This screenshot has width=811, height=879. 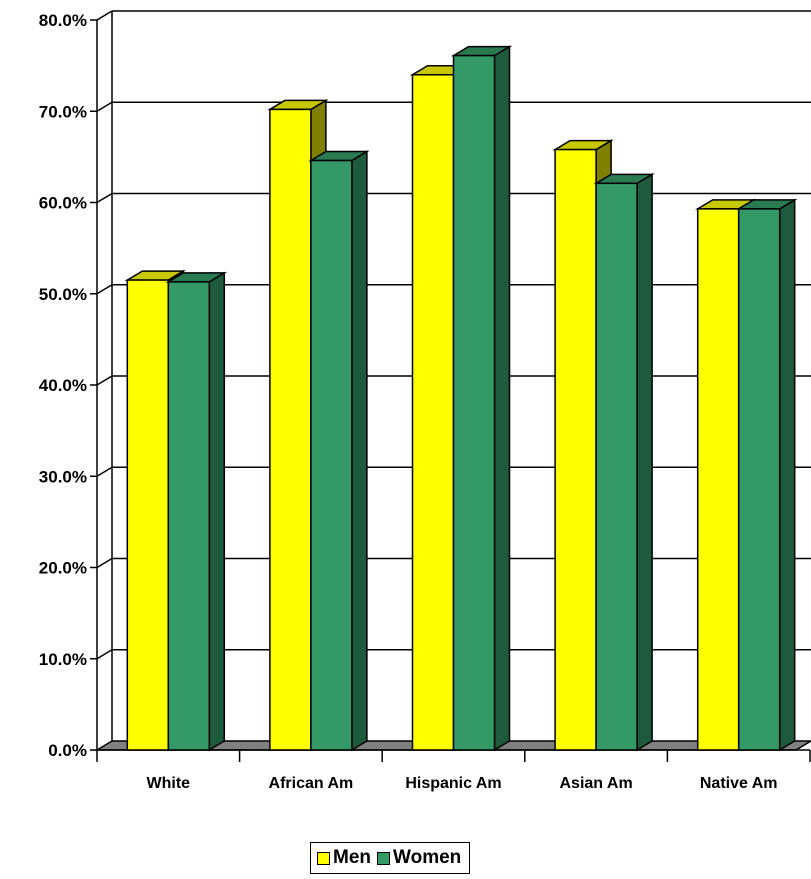 I want to click on x-tick-label-asian-am: Asian Am, so click(x=595, y=783).